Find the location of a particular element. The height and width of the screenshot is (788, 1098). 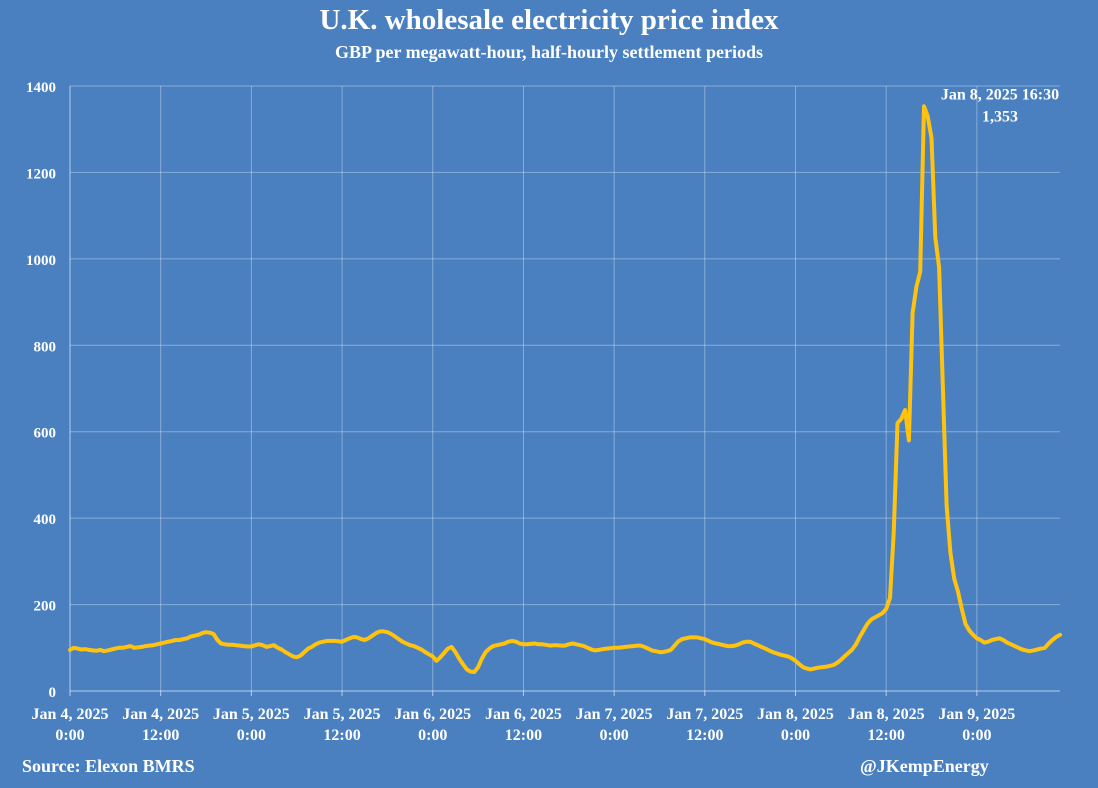

y-tick-label: 600 is located at coordinates (45, 434).